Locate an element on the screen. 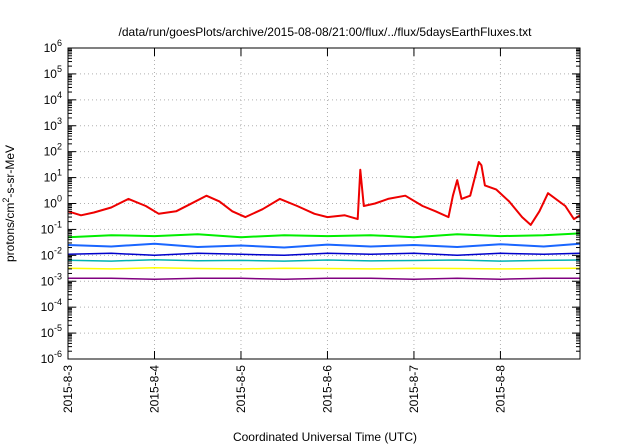  y-tick-label: 10⁵ is located at coordinates (53, 72).